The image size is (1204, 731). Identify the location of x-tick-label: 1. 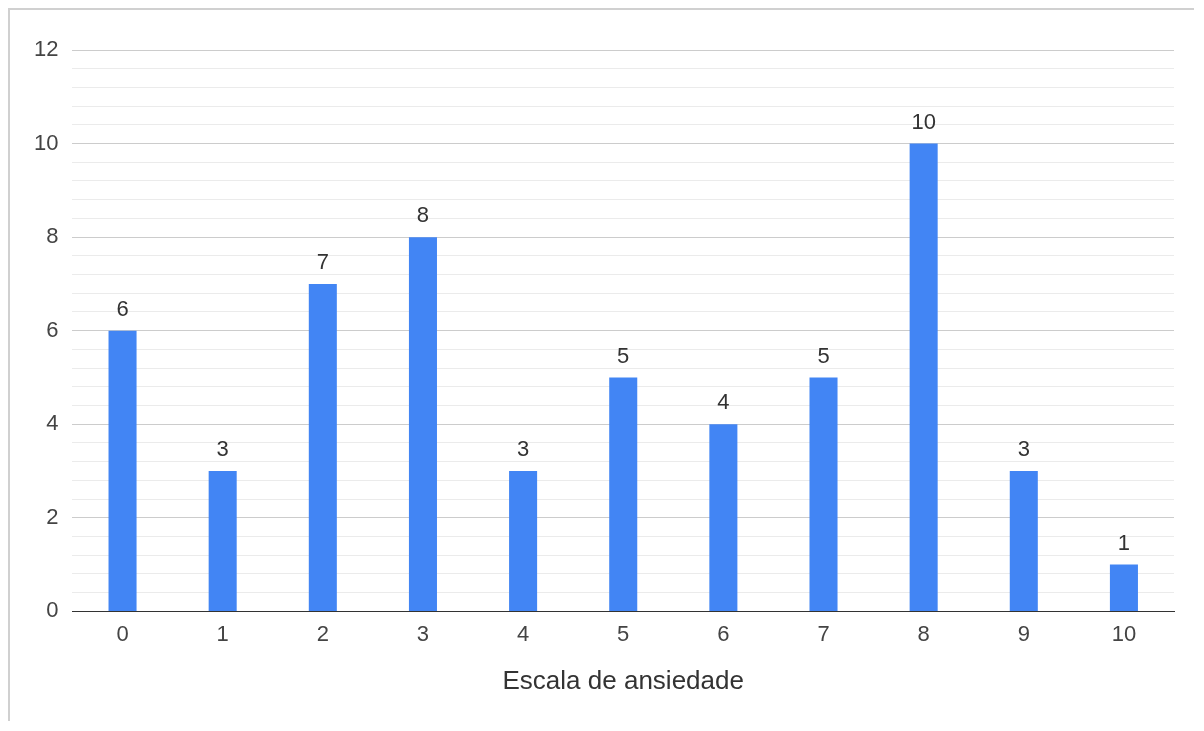
(222, 633).